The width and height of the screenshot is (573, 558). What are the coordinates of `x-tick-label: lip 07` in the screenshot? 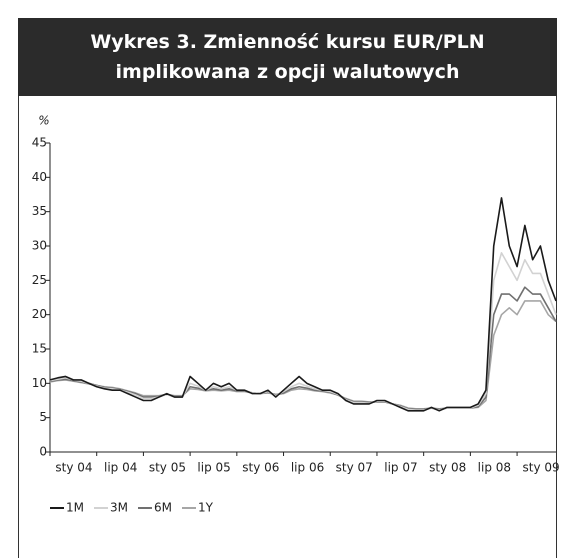 It's located at (400, 468).